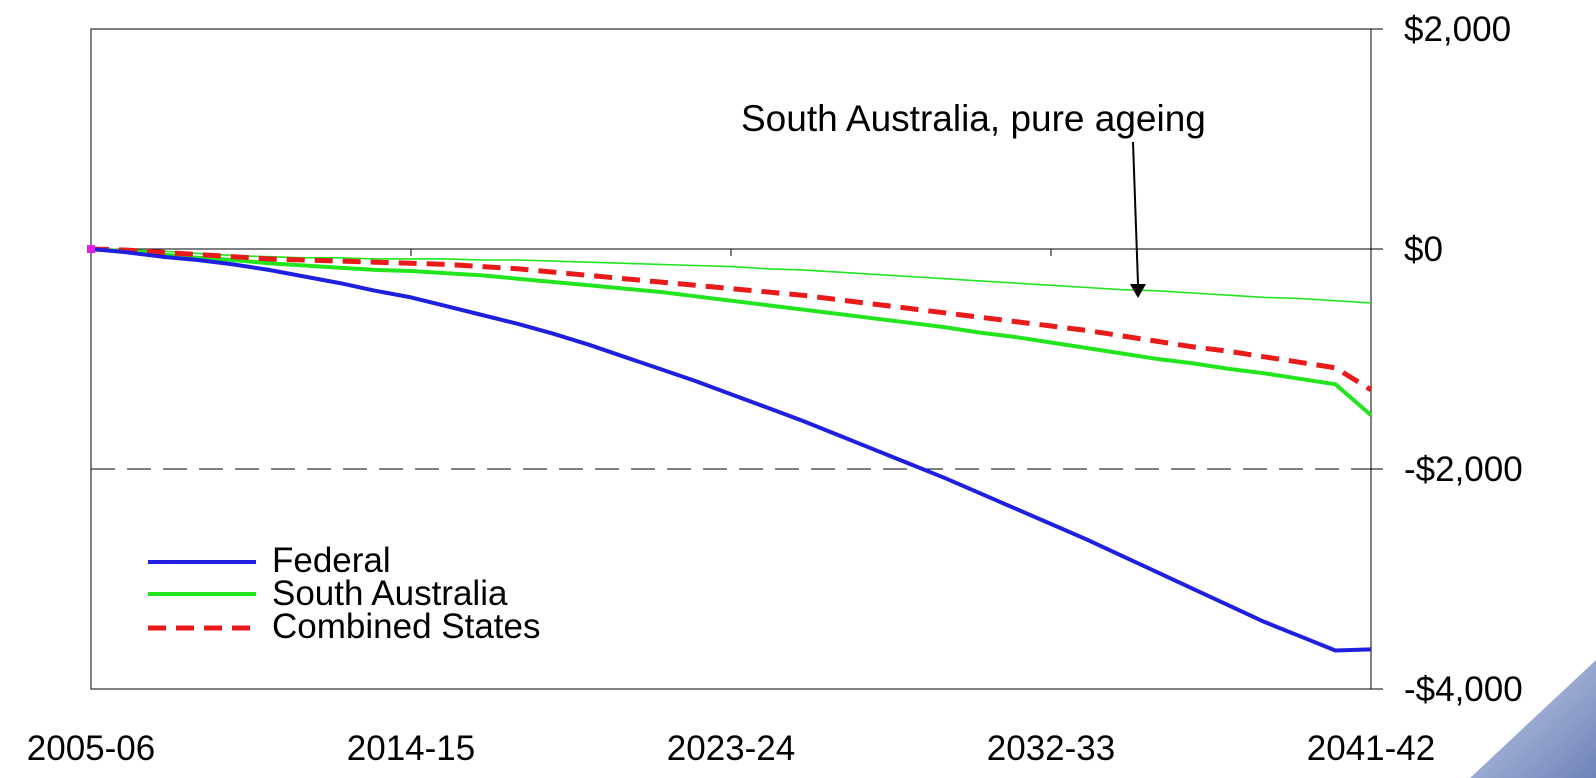  What do you see at coordinates (1463, 469) in the screenshot?
I see `y-tick-label: -$2,000` at bounding box center [1463, 469].